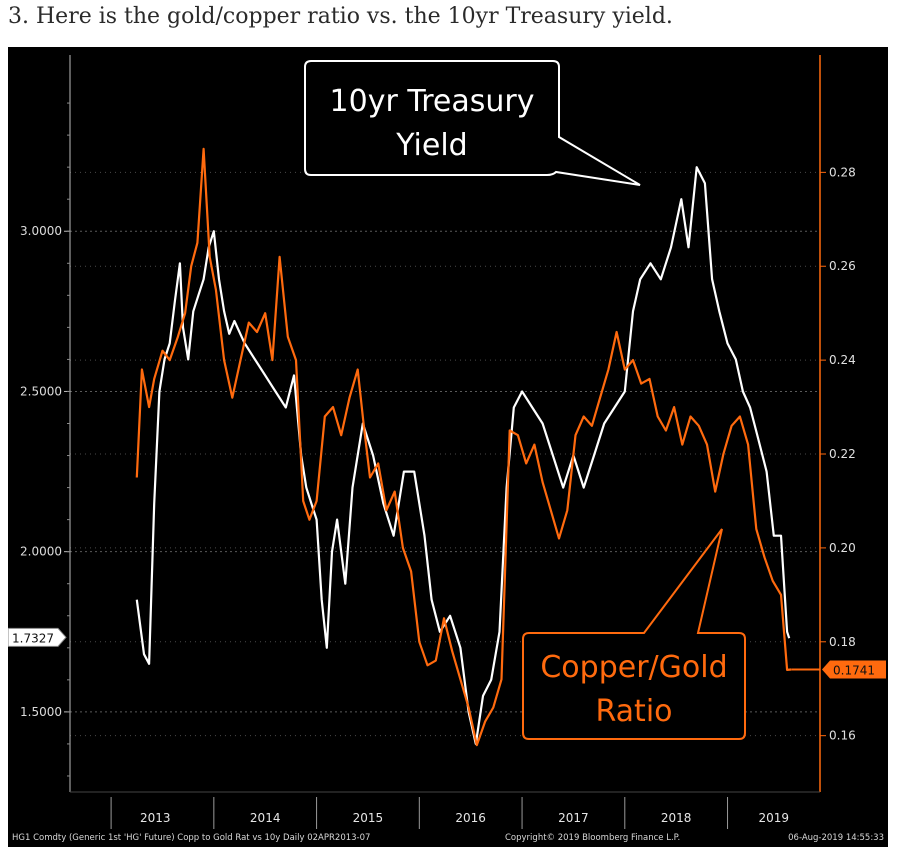 This screenshot has width=905, height=849. What do you see at coordinates (842, 266) in the screenshot?
I see `right-tick-label: 0.26` at bounding box center [842, 266].